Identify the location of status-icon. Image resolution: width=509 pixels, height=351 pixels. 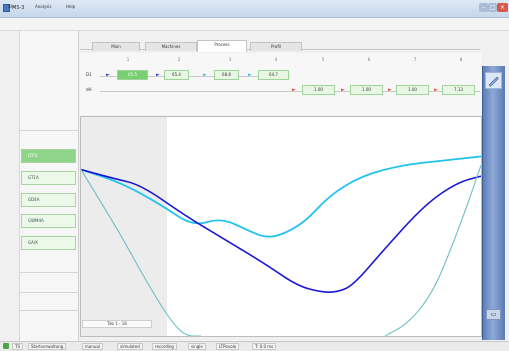
(6, 346).